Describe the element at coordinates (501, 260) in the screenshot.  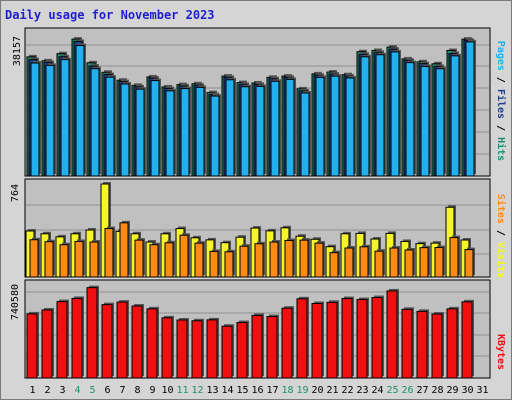
I see `series-label-visits: Visits` at that location.